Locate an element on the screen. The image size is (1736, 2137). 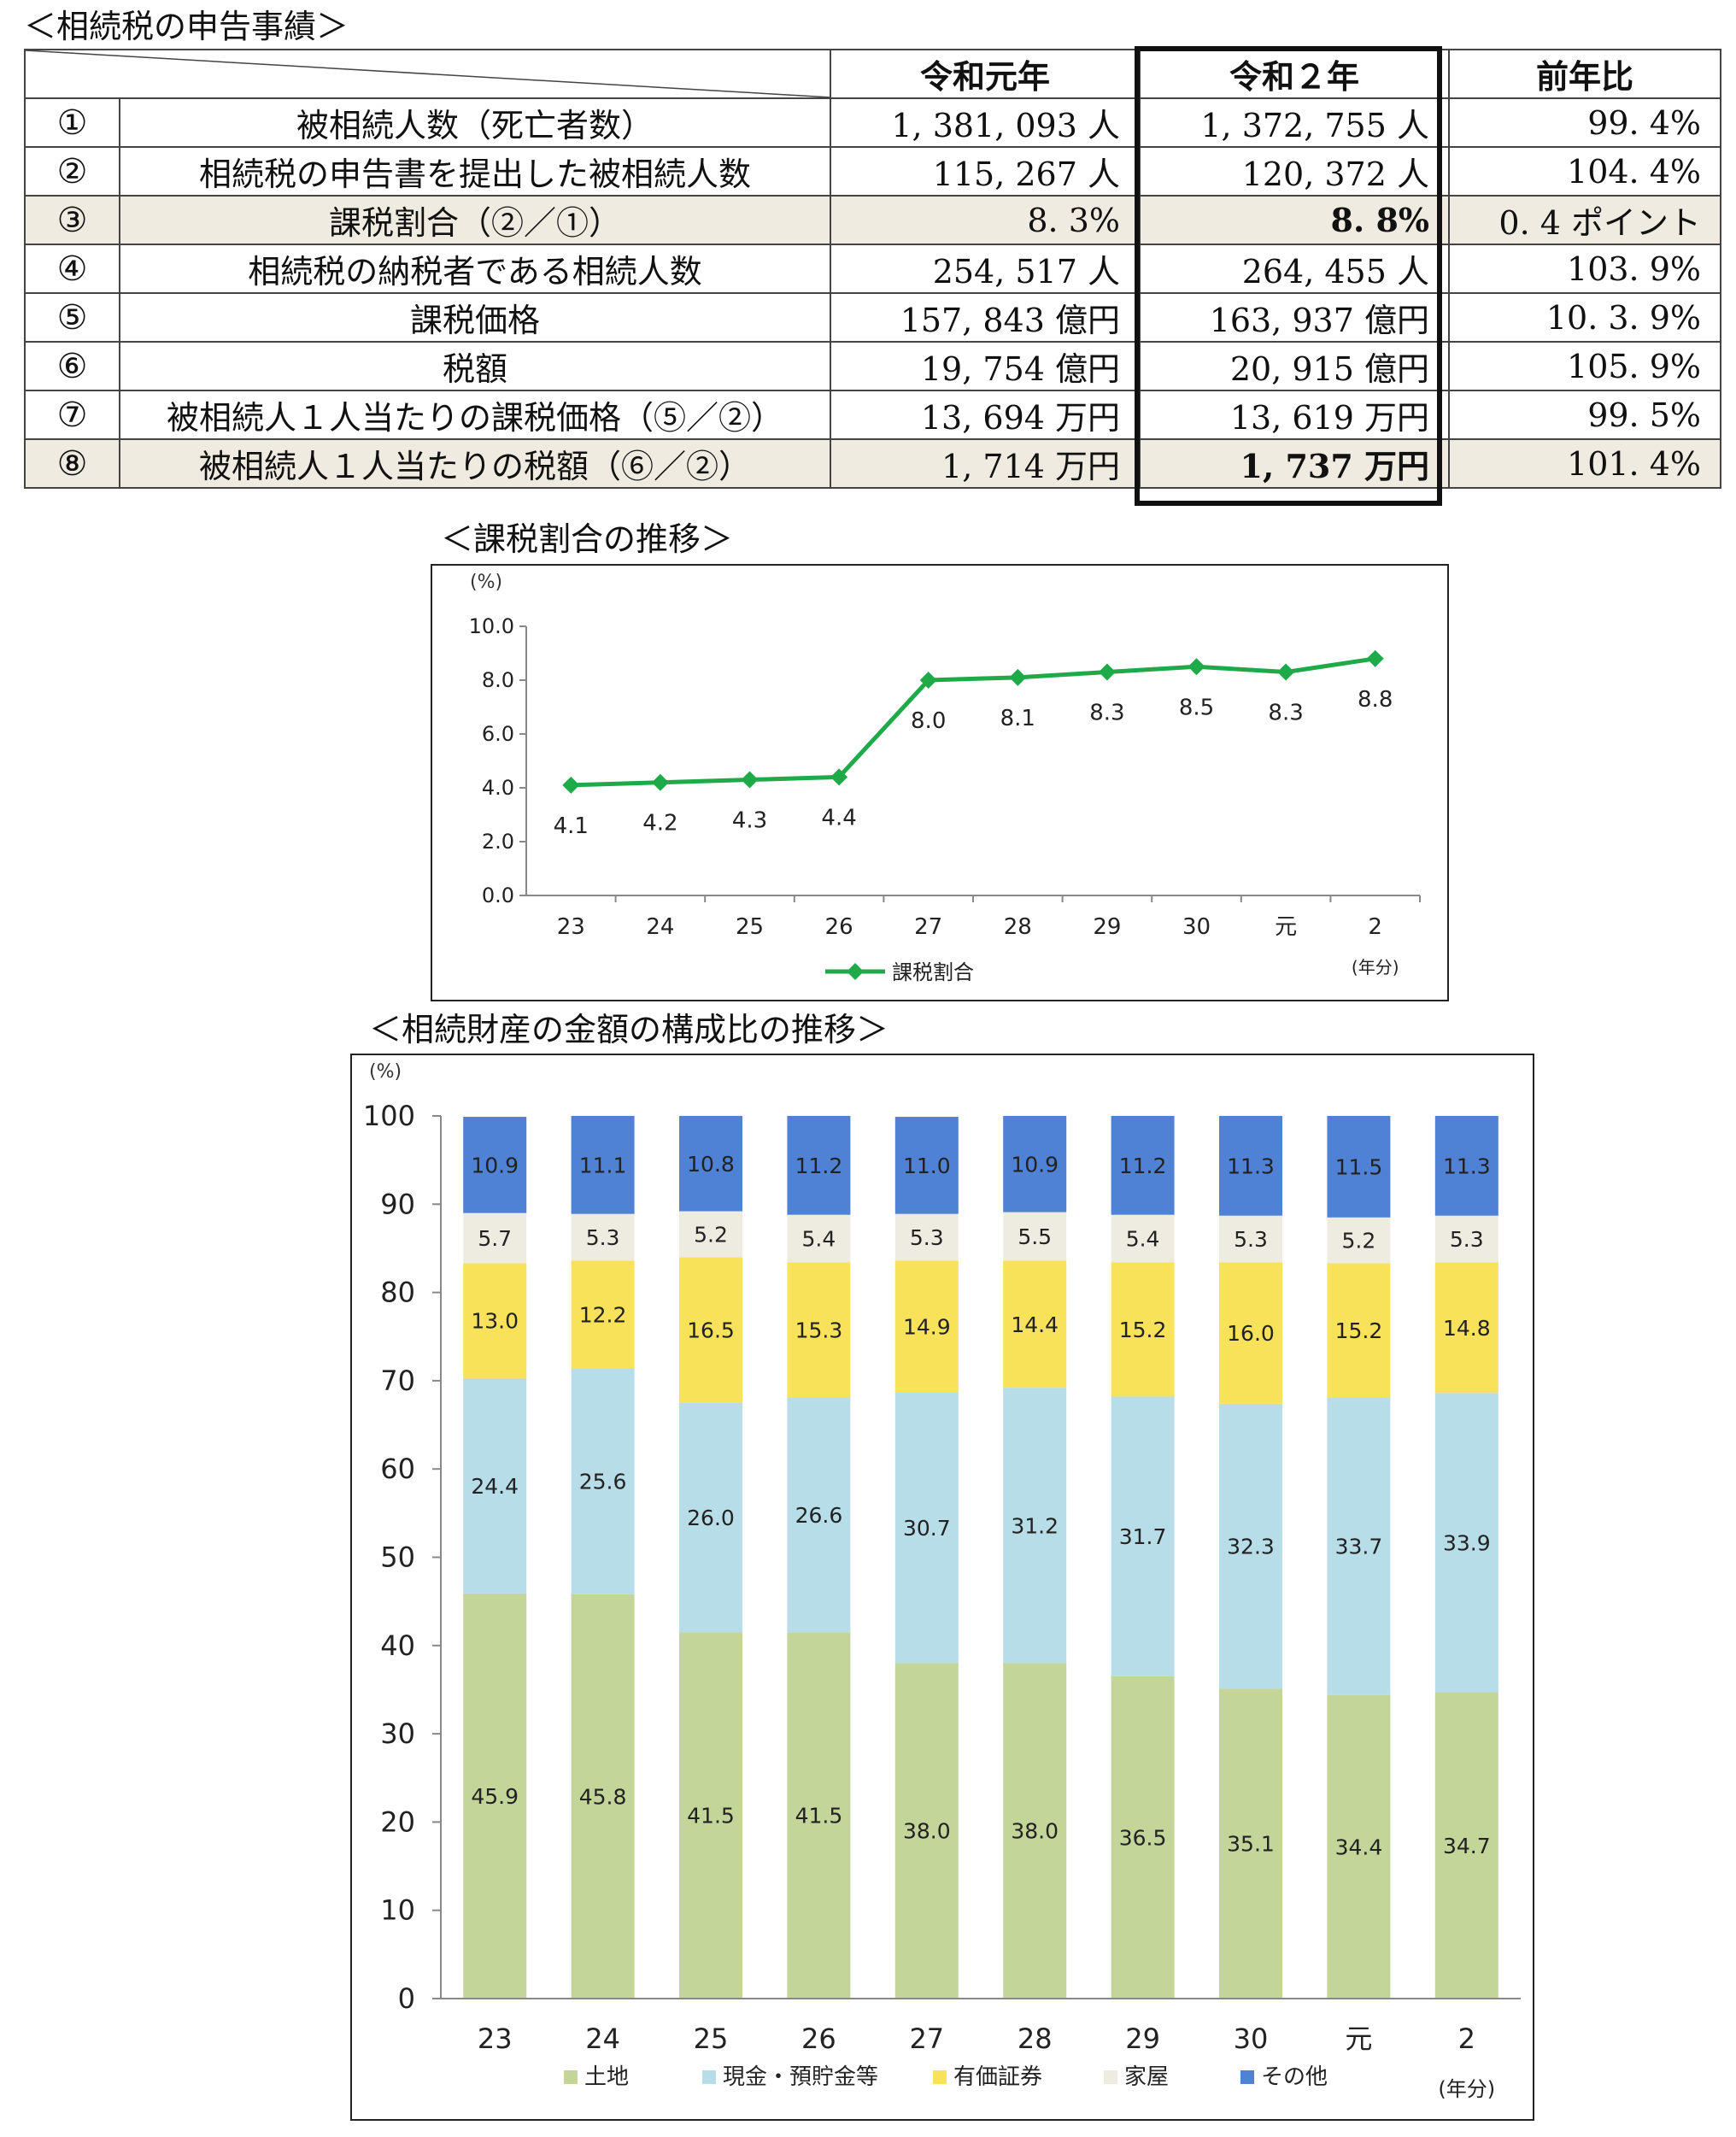
y-unit-label: (%) is located at coordinates (486, 582).